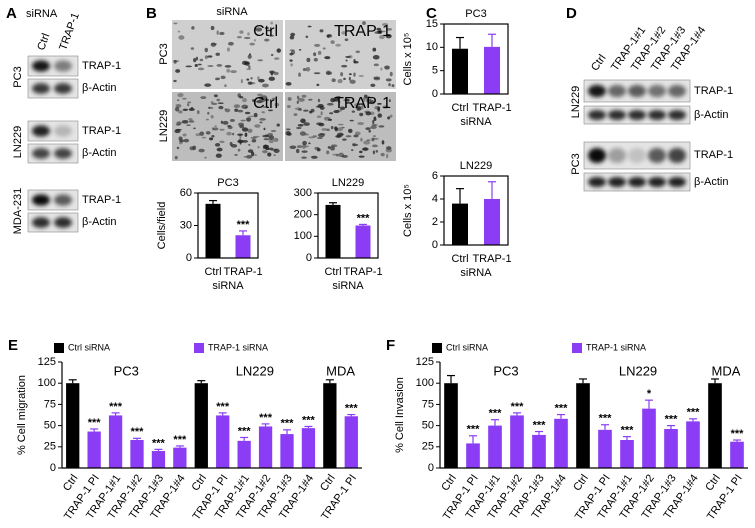  What do you see at coordinates (13, 345) in the screenshot?
I see `panel-letter: E` at bounding box center [13, 345].